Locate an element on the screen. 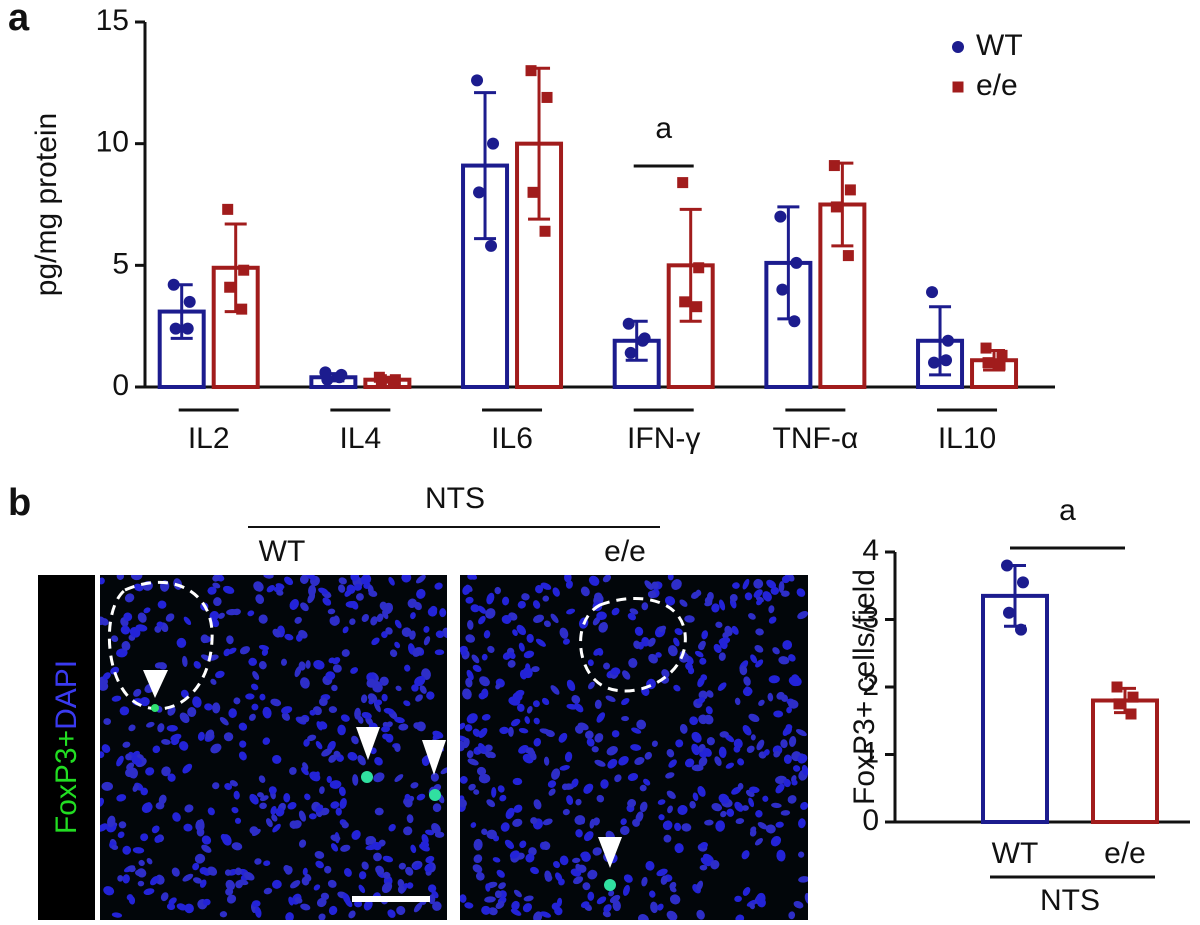 The height and width of the screenshot is (925, 1200). x-tick-label: IL4 is located at coordinates (361, 438).